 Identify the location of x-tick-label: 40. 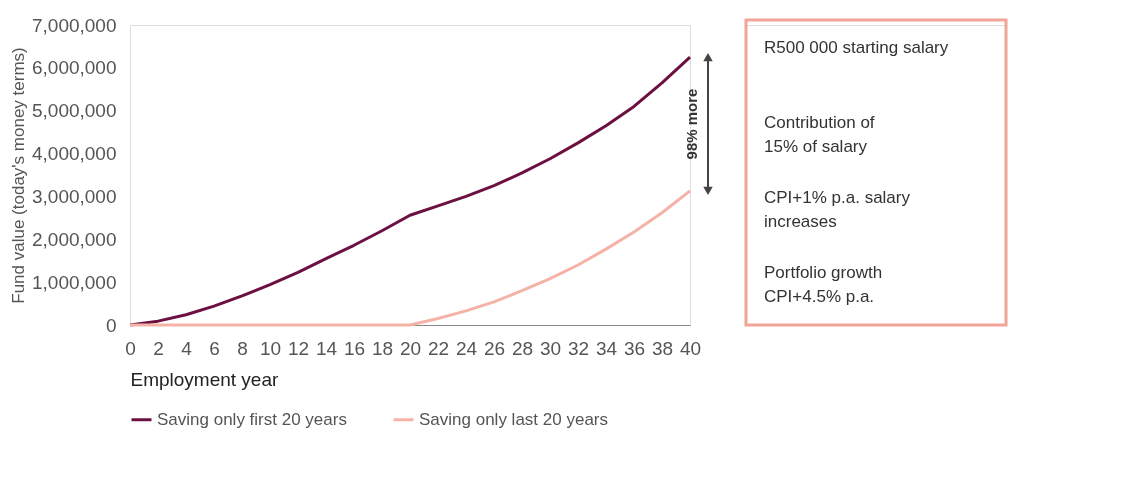
(690, 348).